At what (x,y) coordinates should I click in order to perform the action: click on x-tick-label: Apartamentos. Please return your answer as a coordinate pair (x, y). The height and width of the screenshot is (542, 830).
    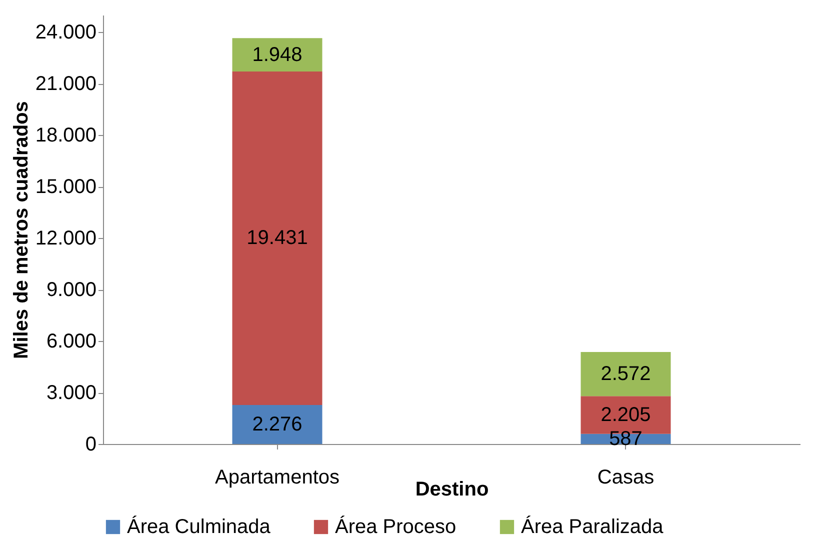
    Looking at the image, I should click on (277, 477).